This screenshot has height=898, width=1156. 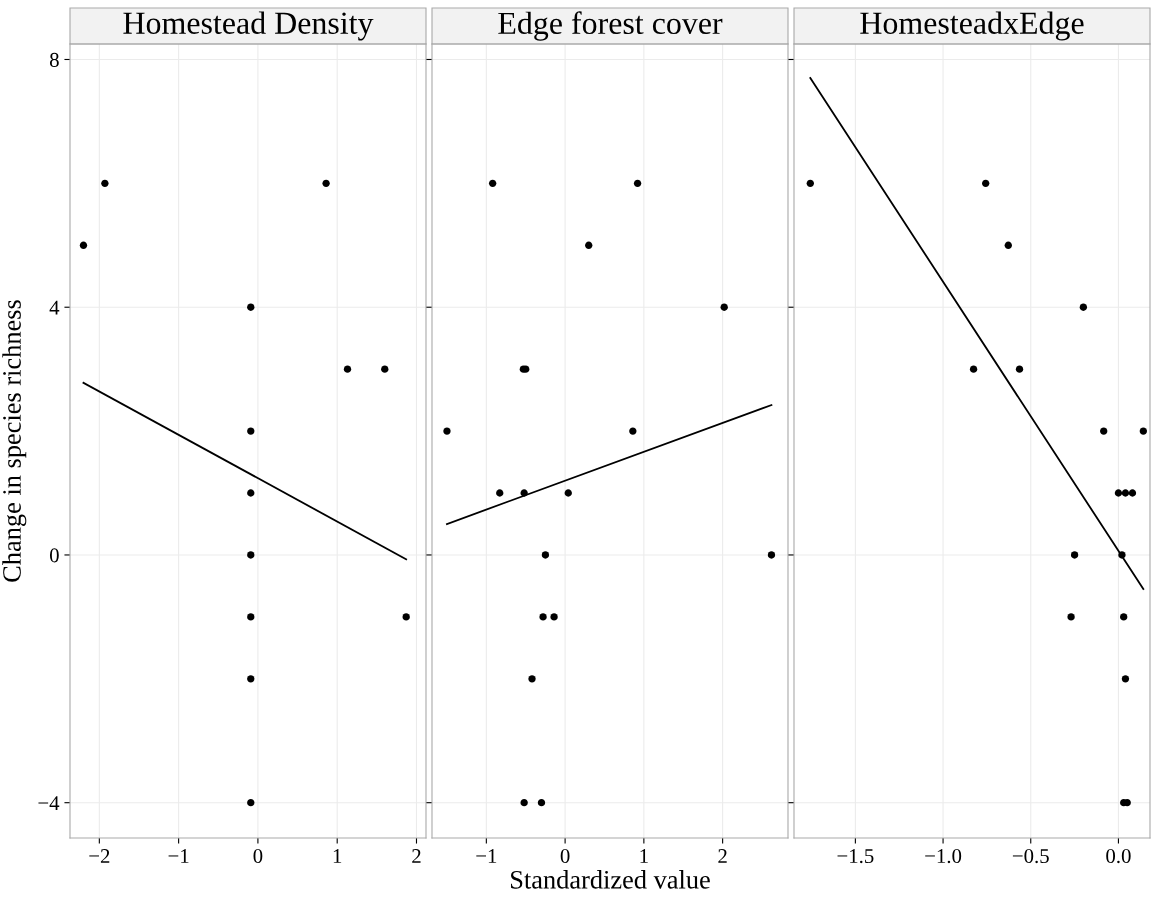 I want to click on y-axis-title: Change in species richness, so click(x=14, y=441).